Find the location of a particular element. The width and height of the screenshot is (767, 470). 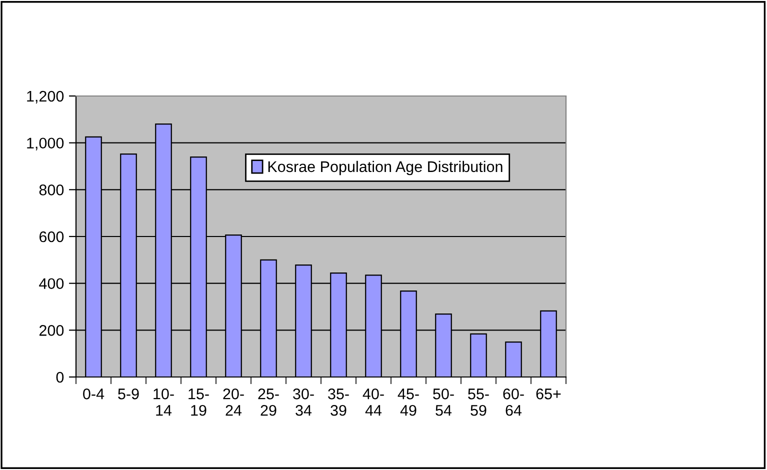

x-tick-label: 65+ is located at coordinates (548, 394).